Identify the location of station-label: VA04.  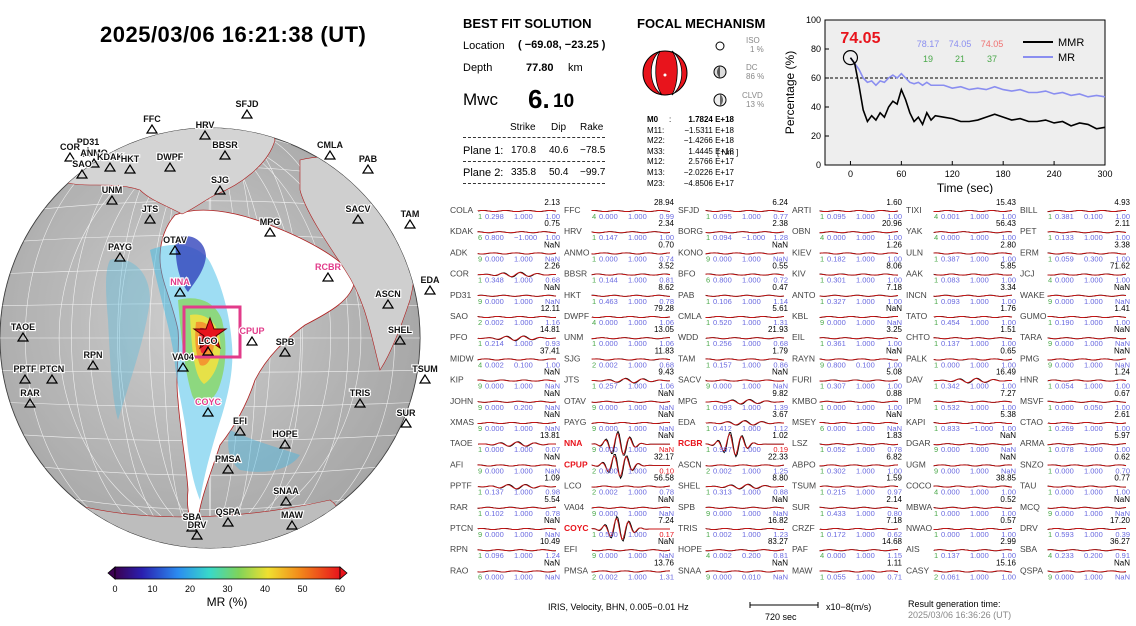
(183, 357).